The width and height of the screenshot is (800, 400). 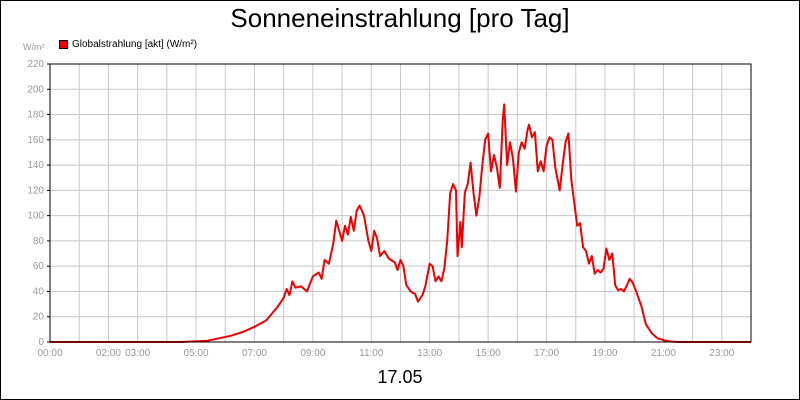 I want to click on legend: Globalstrahlung [akt] (W/m²), so click(x=128, y=44).